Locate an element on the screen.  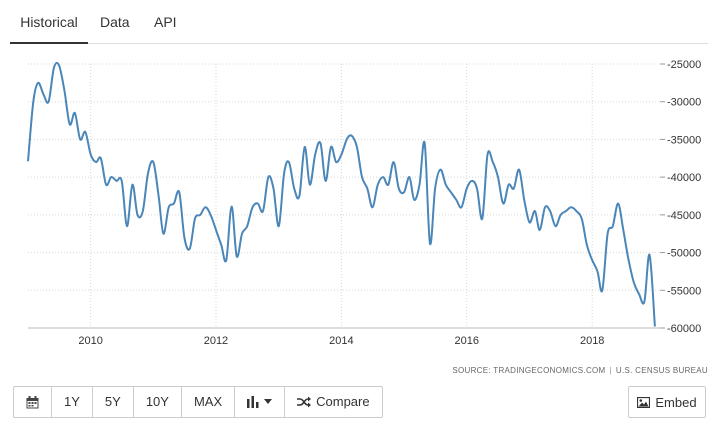
caret-down-icon is located at coordinates (268, 401).